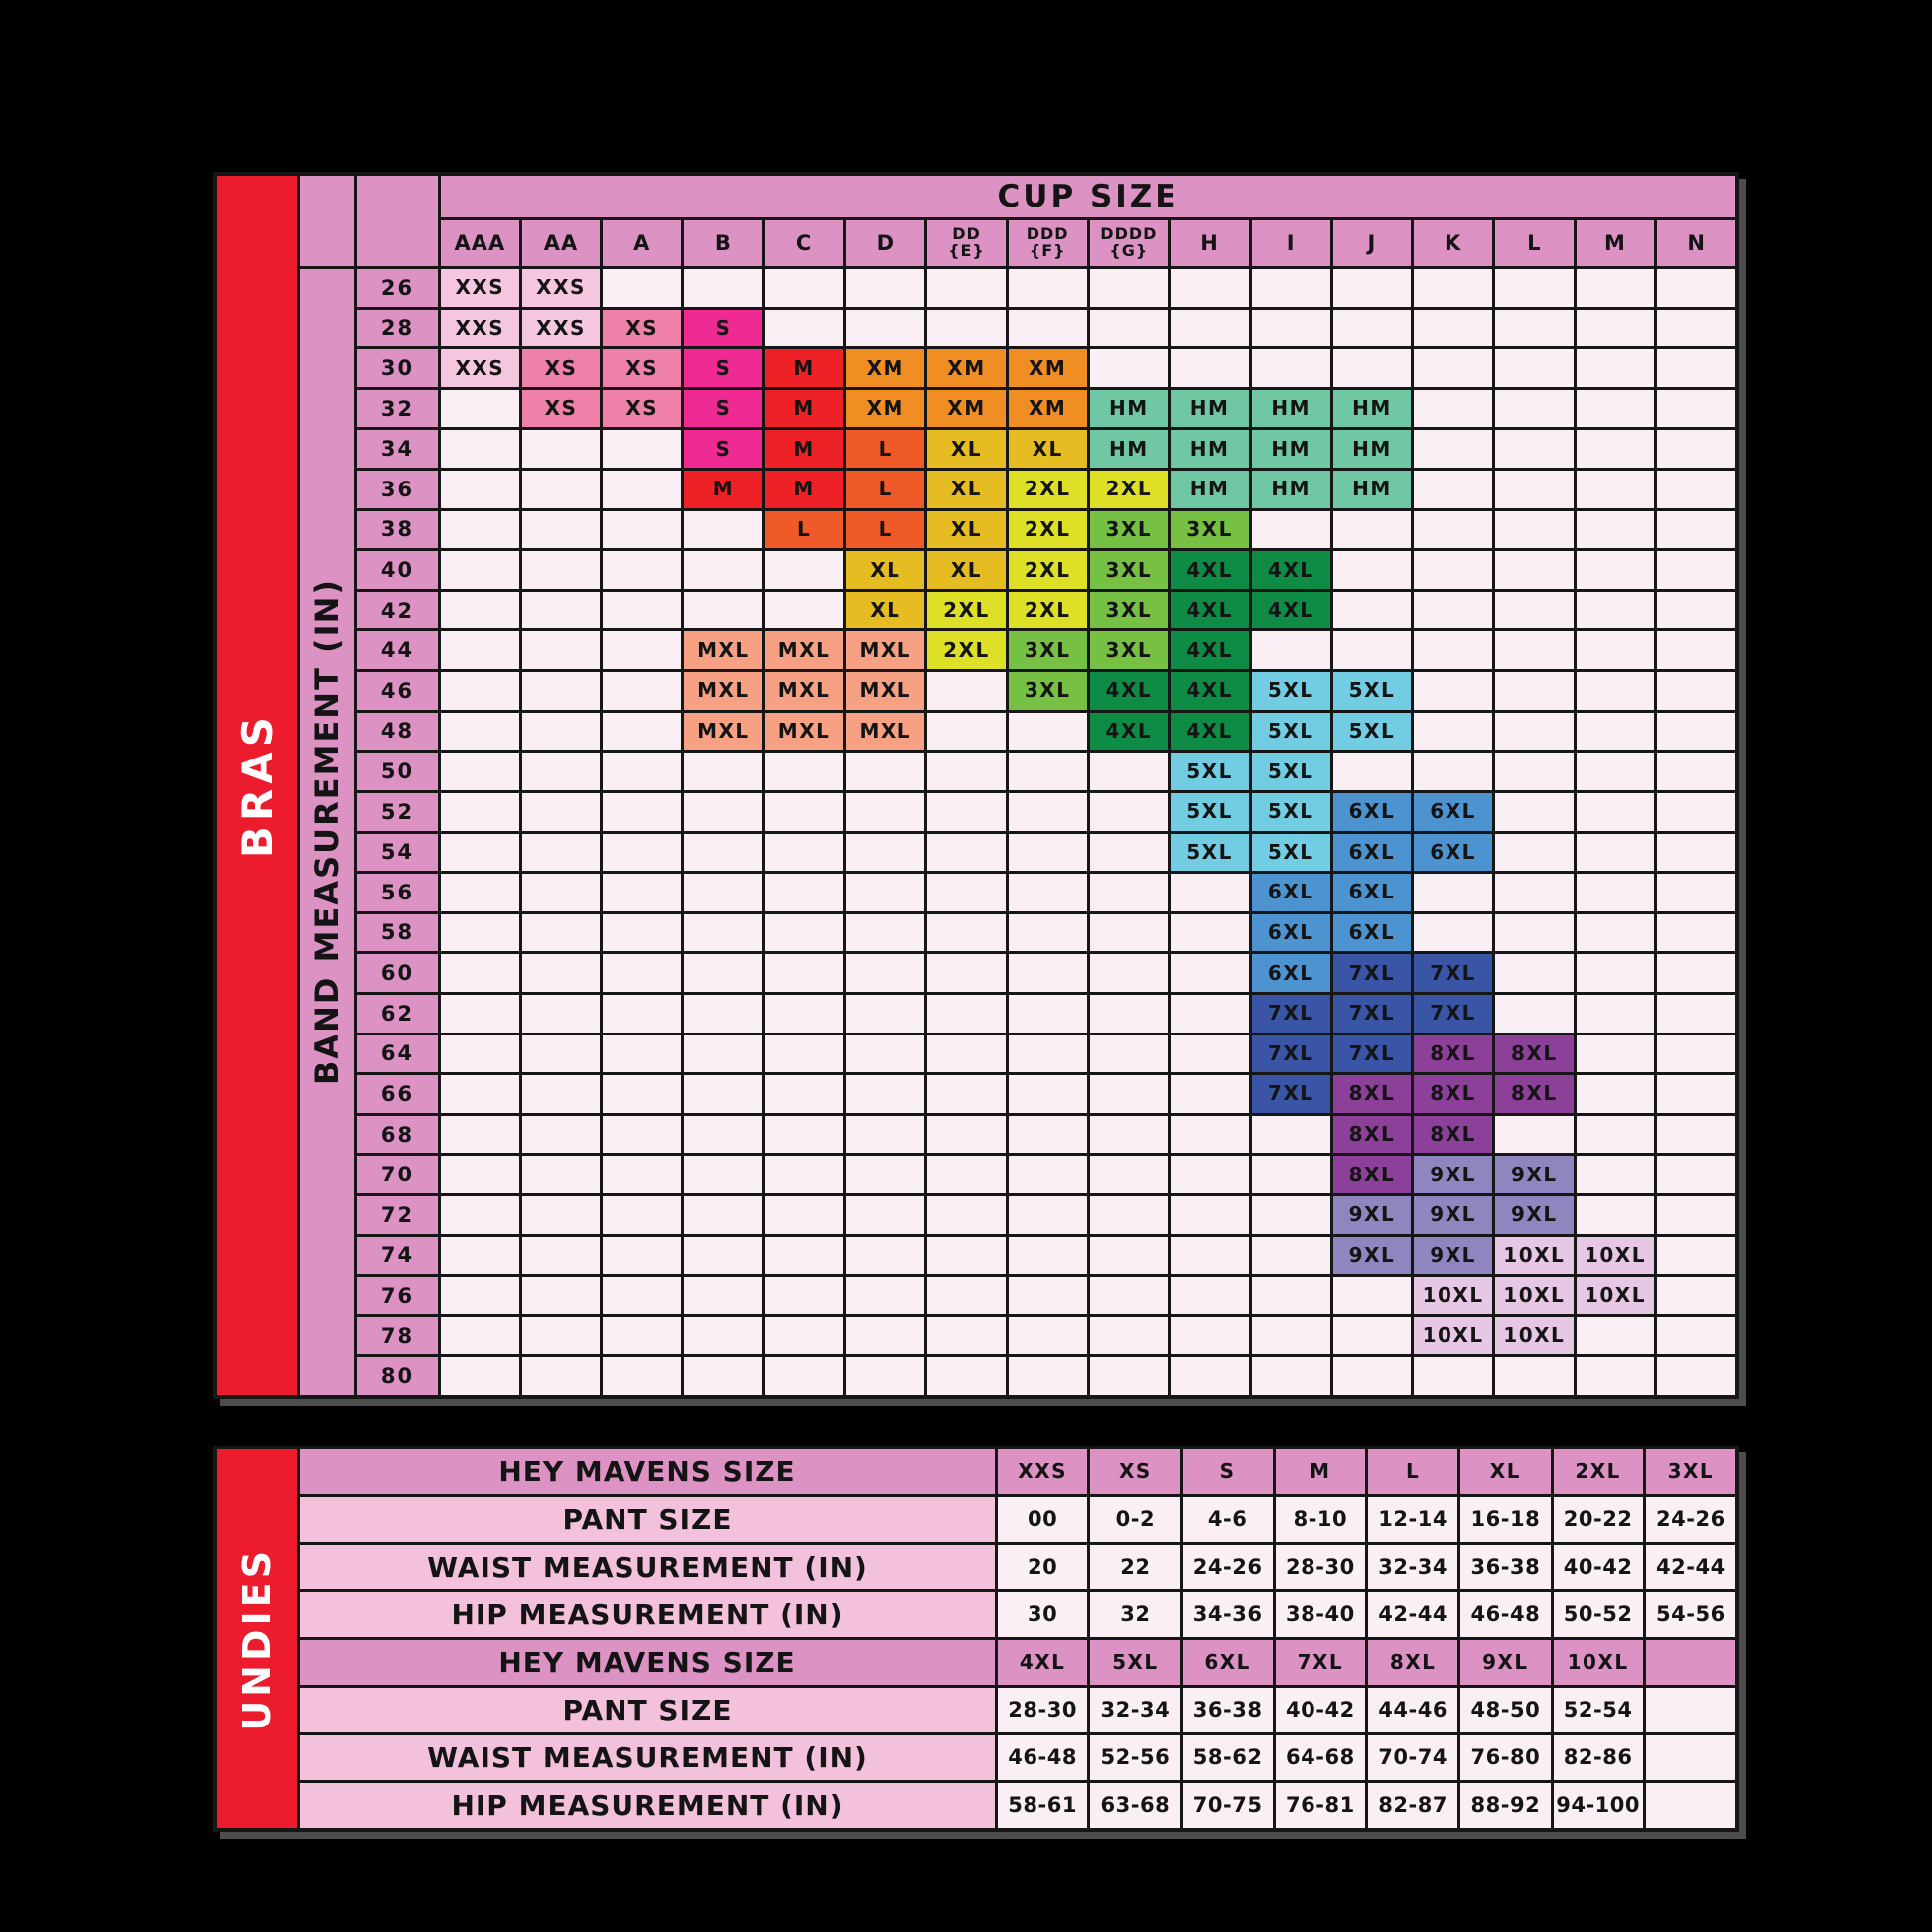  I want to click on undies-value-cell: 40-42, so click(1320, 1710).